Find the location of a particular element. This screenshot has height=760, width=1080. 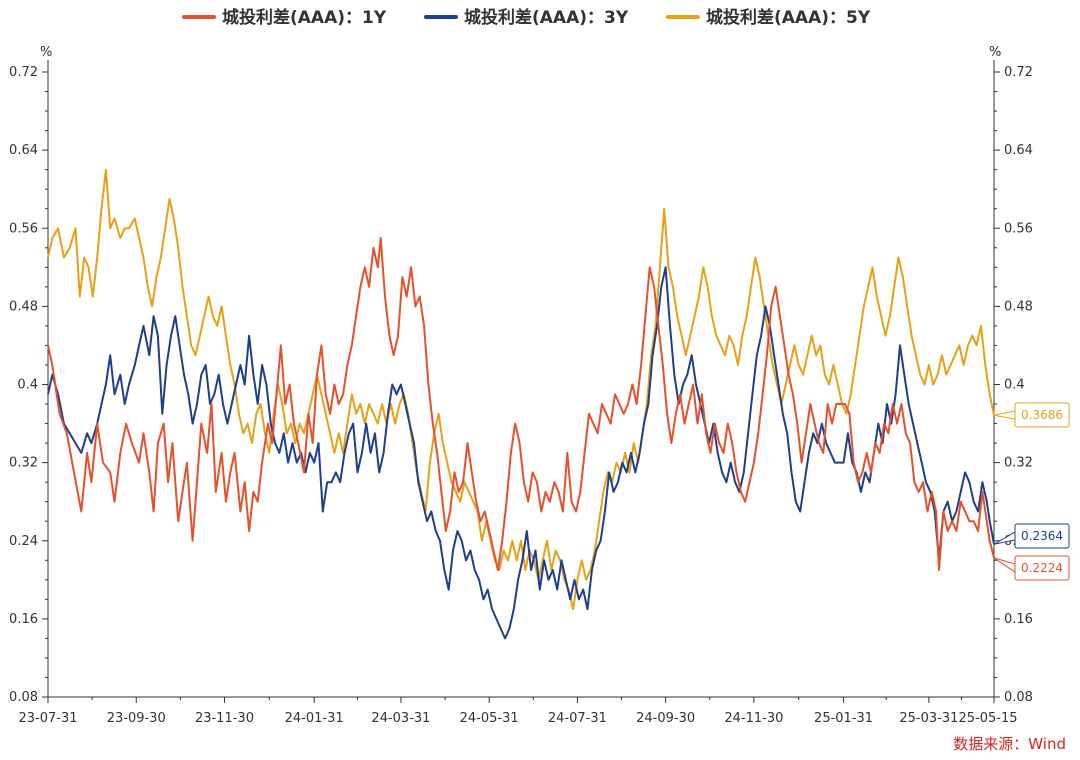

x-tick-label: 25-05-15 is located at coordinates (987, 718).